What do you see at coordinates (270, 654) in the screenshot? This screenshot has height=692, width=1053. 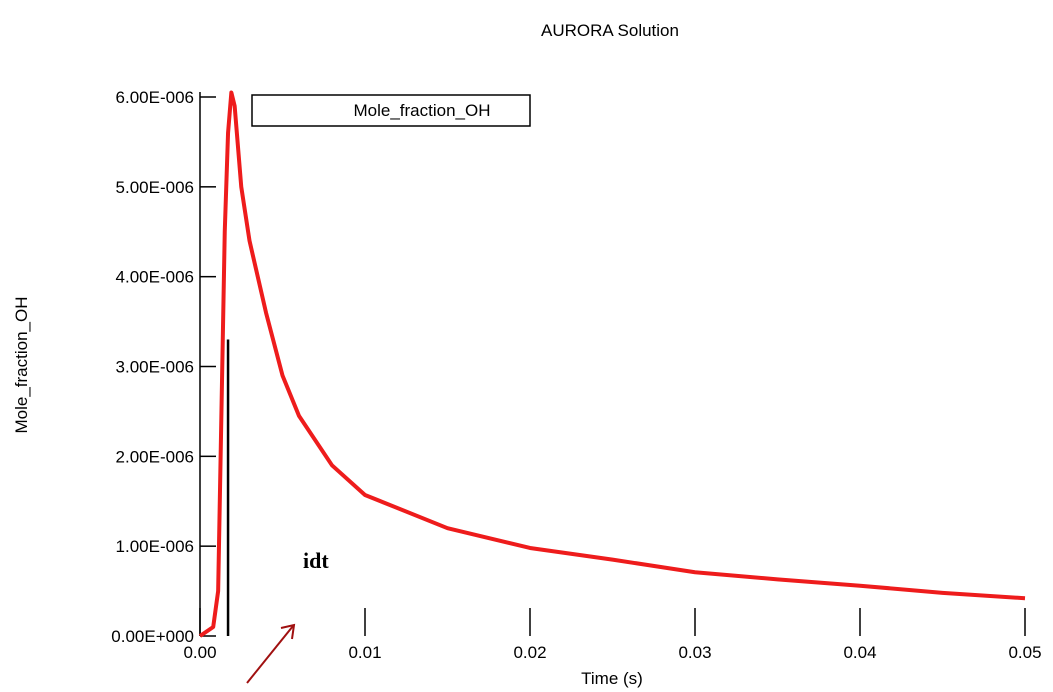 I see `annotation-arrow` at bounding box center [270, 654].